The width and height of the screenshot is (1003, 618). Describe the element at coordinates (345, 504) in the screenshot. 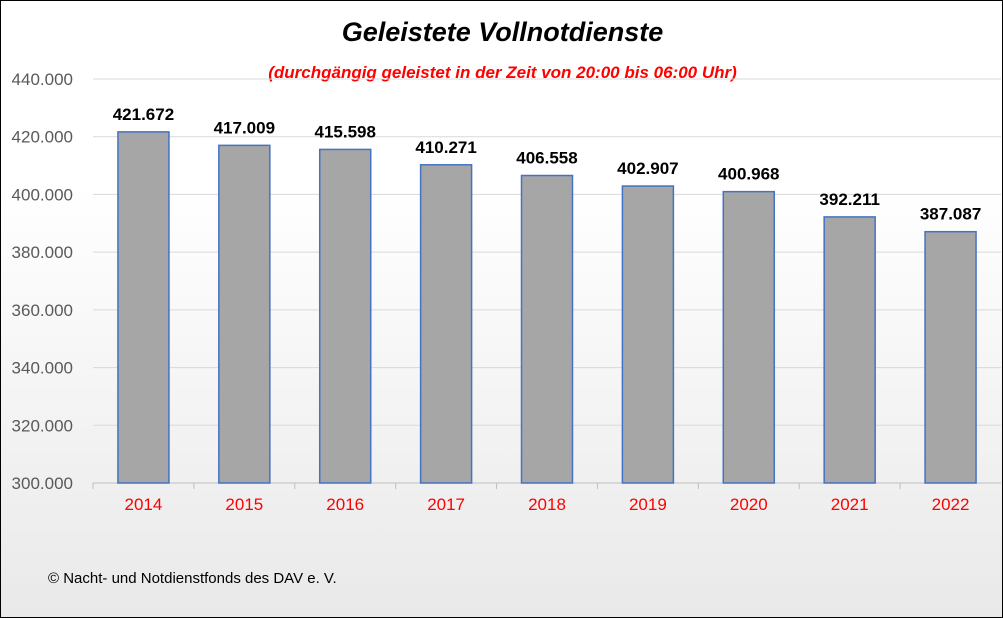

I see `x-tick-label: 2016` at that location.